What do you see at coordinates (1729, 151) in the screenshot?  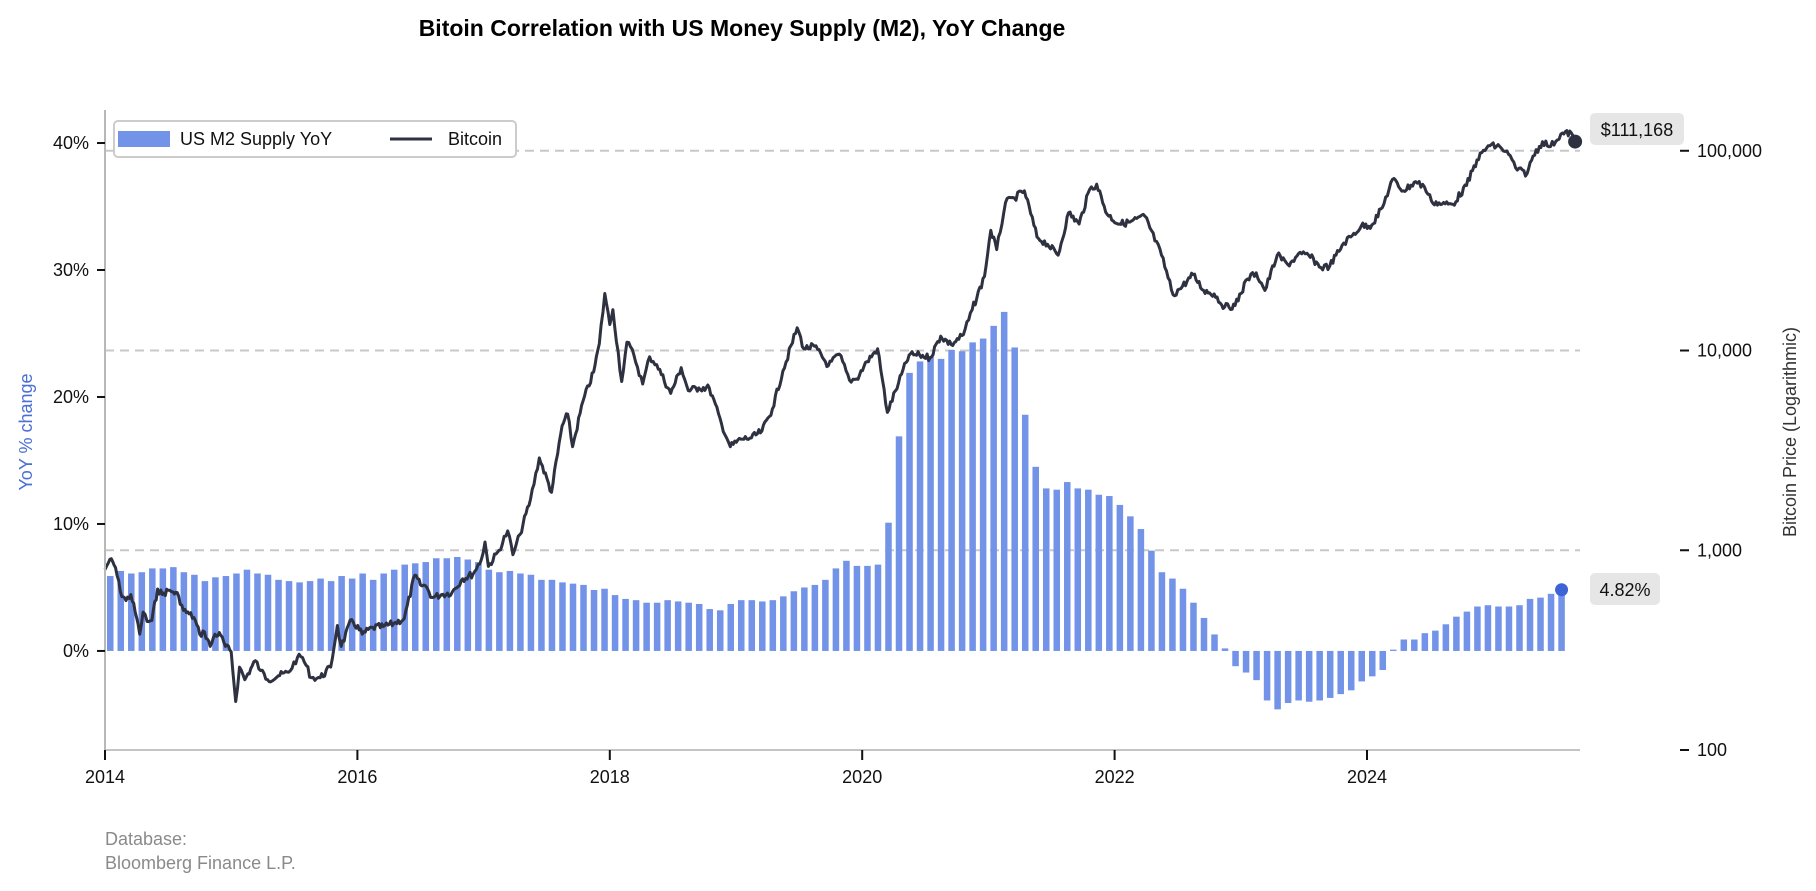 I see `right-tick-label: 100,000` at bounding box center [1729, 151].